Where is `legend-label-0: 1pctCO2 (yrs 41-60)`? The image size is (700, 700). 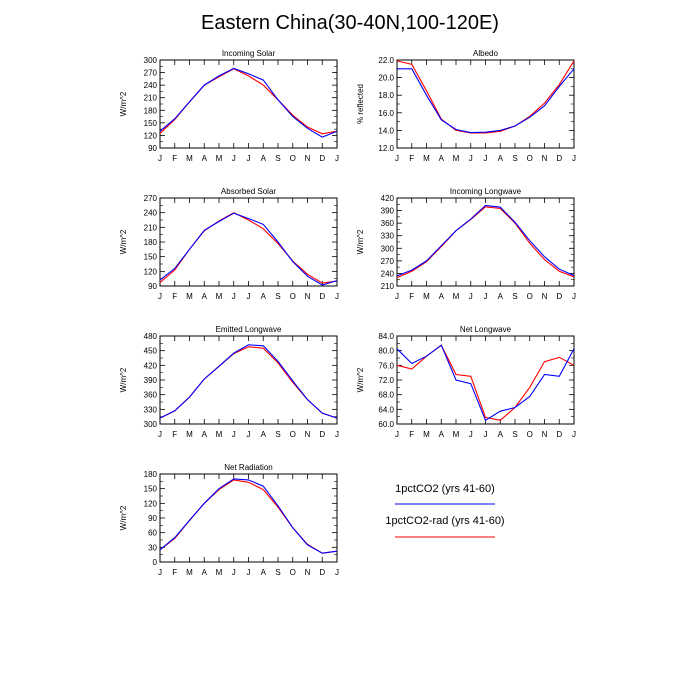 legend-label-0: 1pctCO2 (yrs 41-60) is located at coordinates (445, 489).